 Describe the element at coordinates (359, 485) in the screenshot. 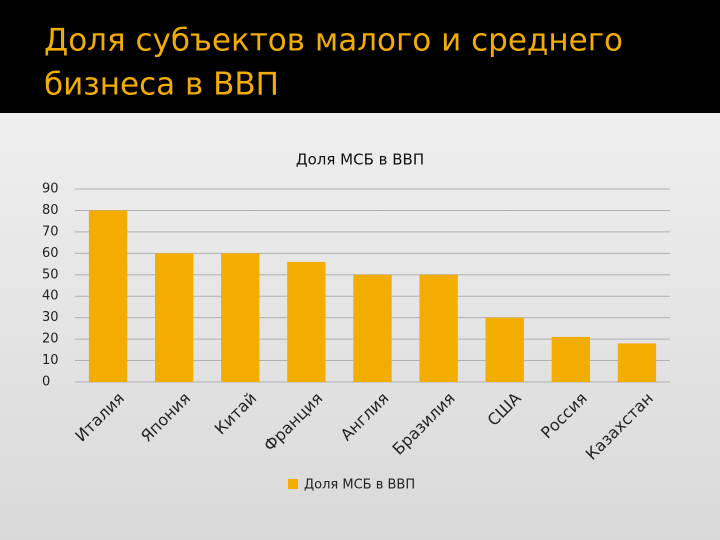

I see `legend-label: Доля МСБ в ВВП` at that location.